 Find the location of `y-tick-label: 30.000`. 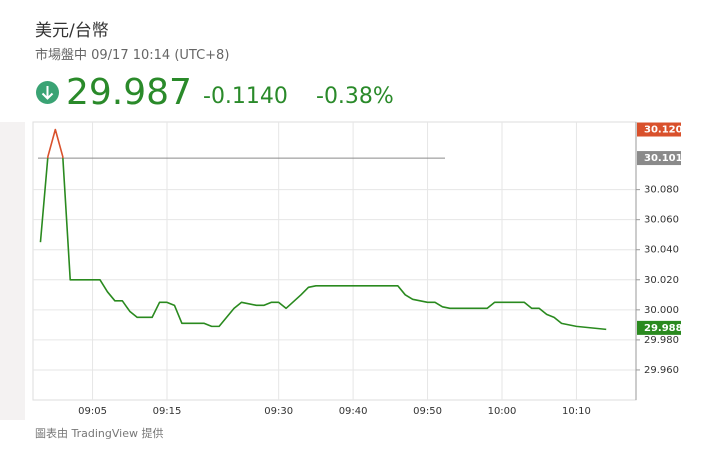

y-tick-label: 30.000 is located at coordinates (661, 310).